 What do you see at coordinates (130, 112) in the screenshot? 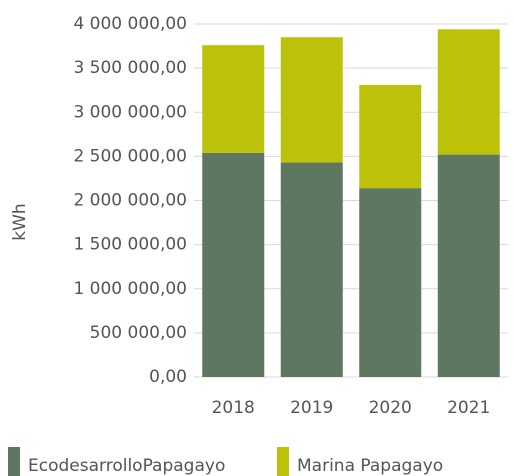
I see `y-tick-label: 3 000 000,00` at bounding box center [130, 112].